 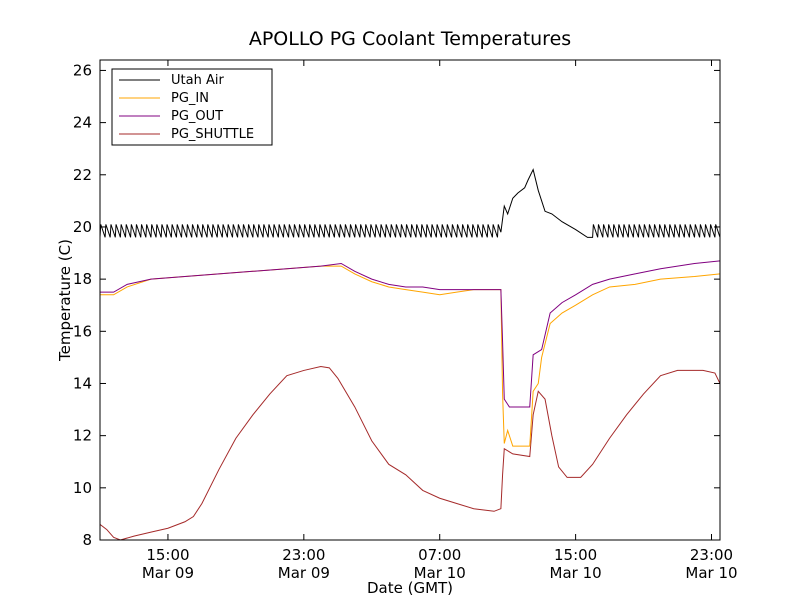 I want to click on x-tick-label-time-0: 15:00, so click(x=167, y=555).